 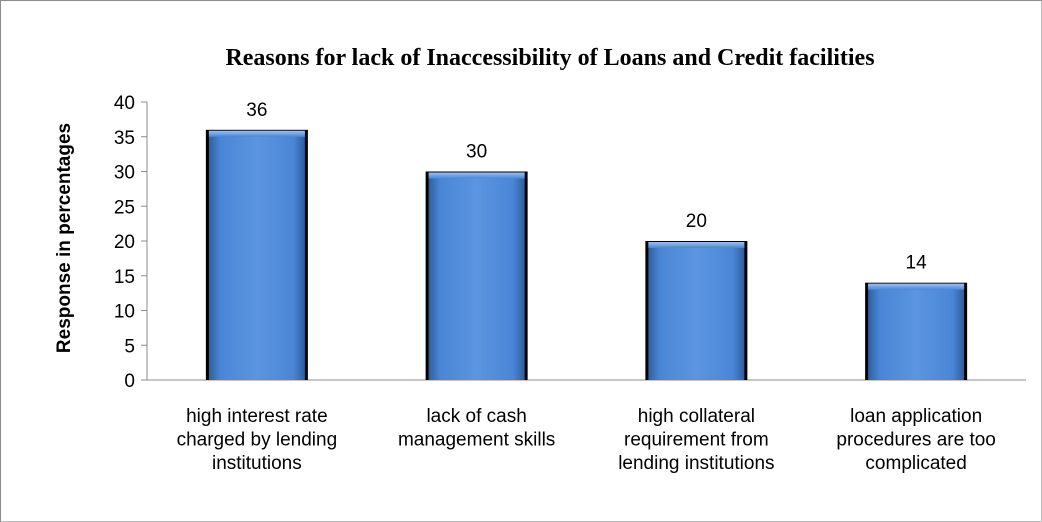 I want to click on y-tick-label: 35, so click(x=124, y=138).